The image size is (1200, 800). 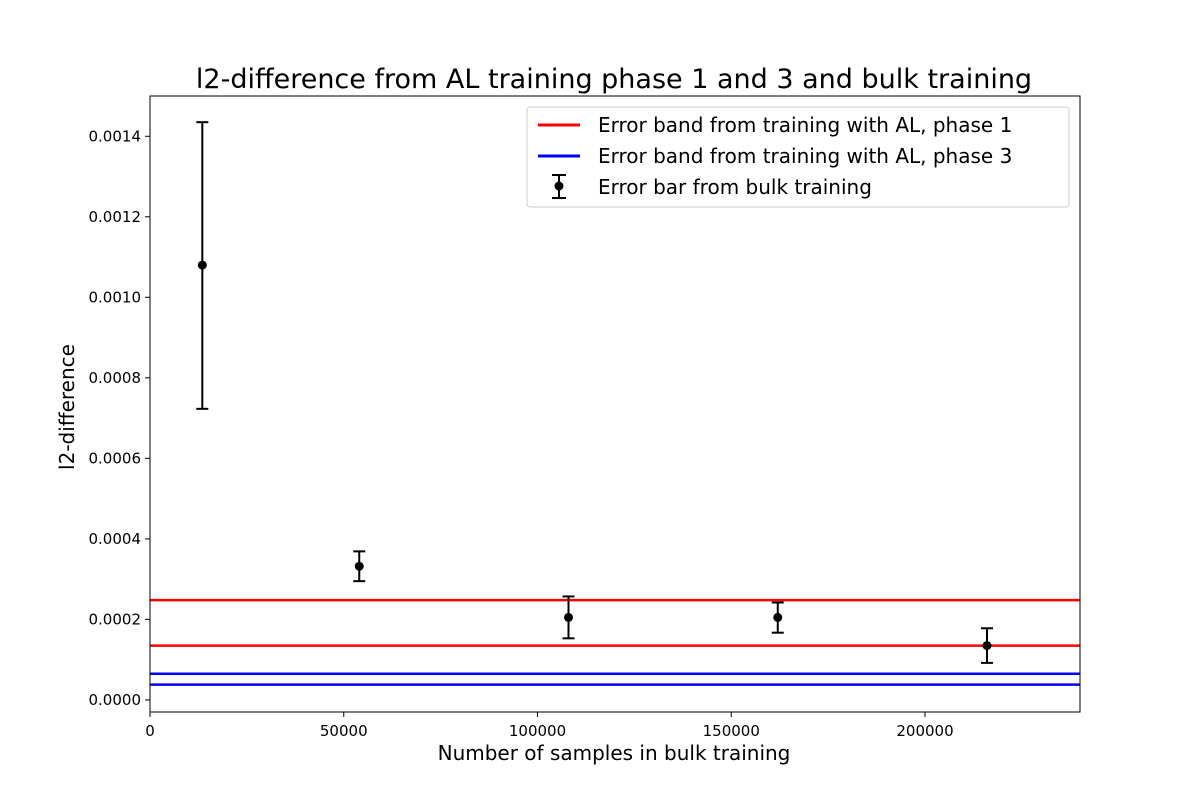 I want to click on x-tick-label: 150000, so click(x=731, y=731).